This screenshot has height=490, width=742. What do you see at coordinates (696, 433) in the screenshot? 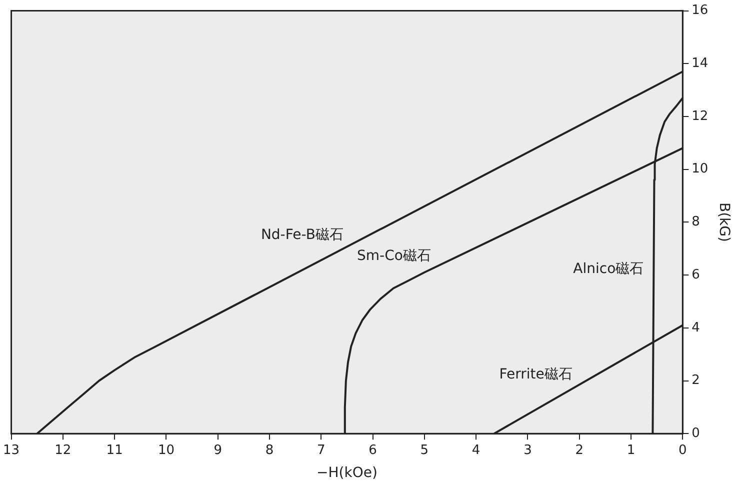
I see `y-tick-label: 0` at bounding box center [696, 433].